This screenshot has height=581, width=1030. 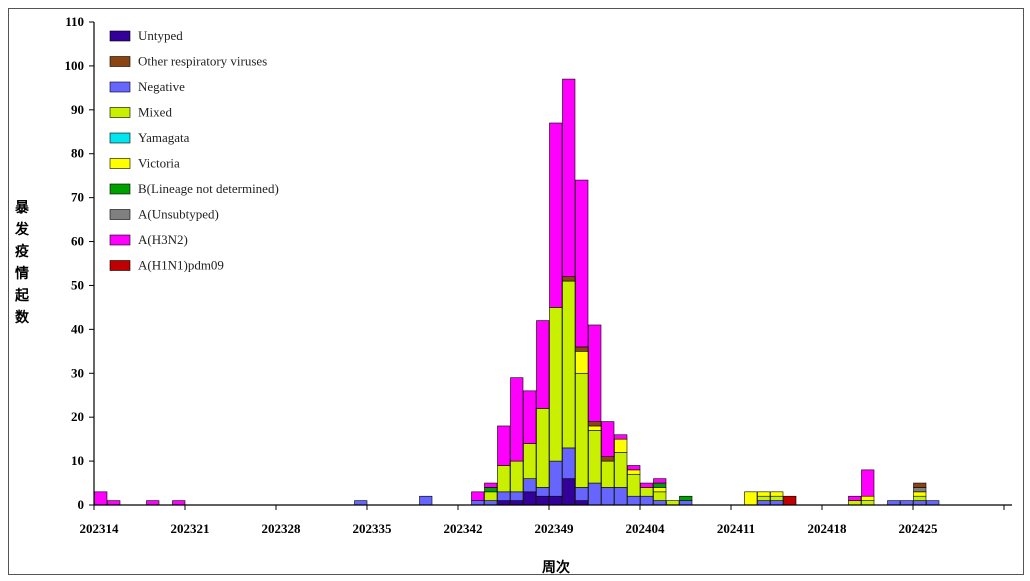 I want to click on y-axis-label-char: 情, so click(x=22, y=273).